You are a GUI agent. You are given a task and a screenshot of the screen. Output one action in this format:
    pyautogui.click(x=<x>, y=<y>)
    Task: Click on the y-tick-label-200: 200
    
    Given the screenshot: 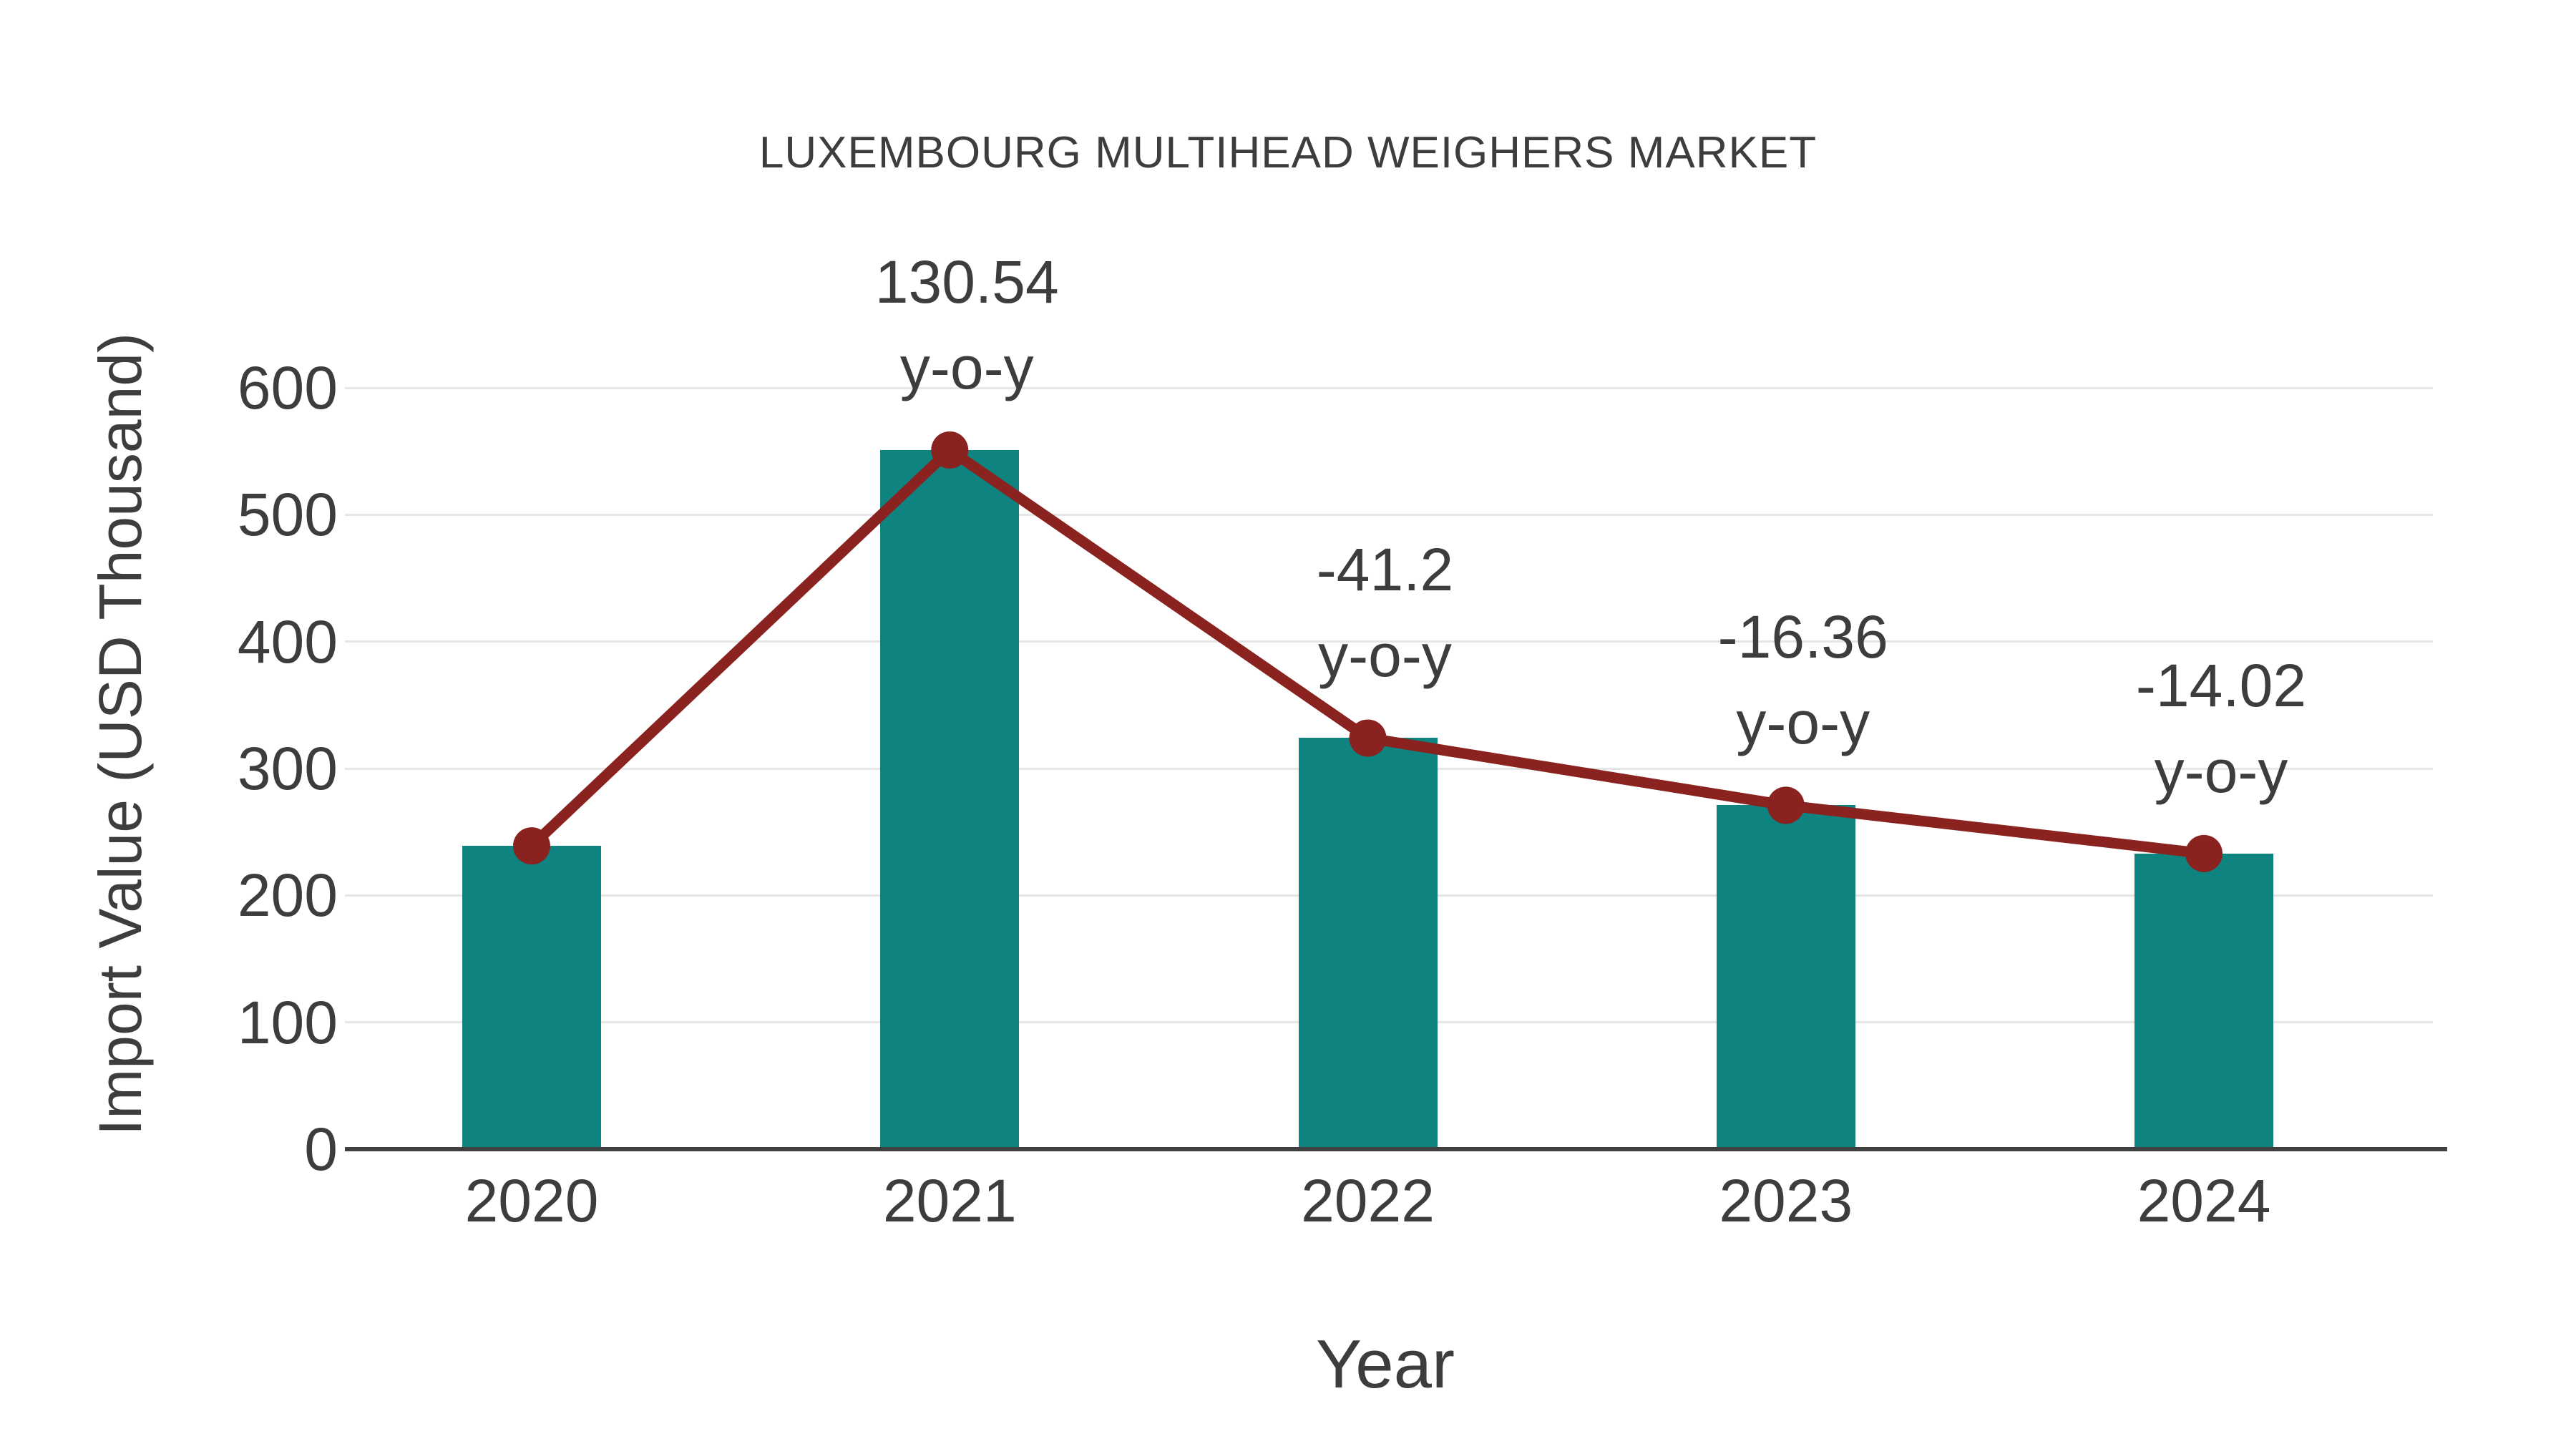 What is the action you would take?
    pyautogui.click(x=287, y=896)
    